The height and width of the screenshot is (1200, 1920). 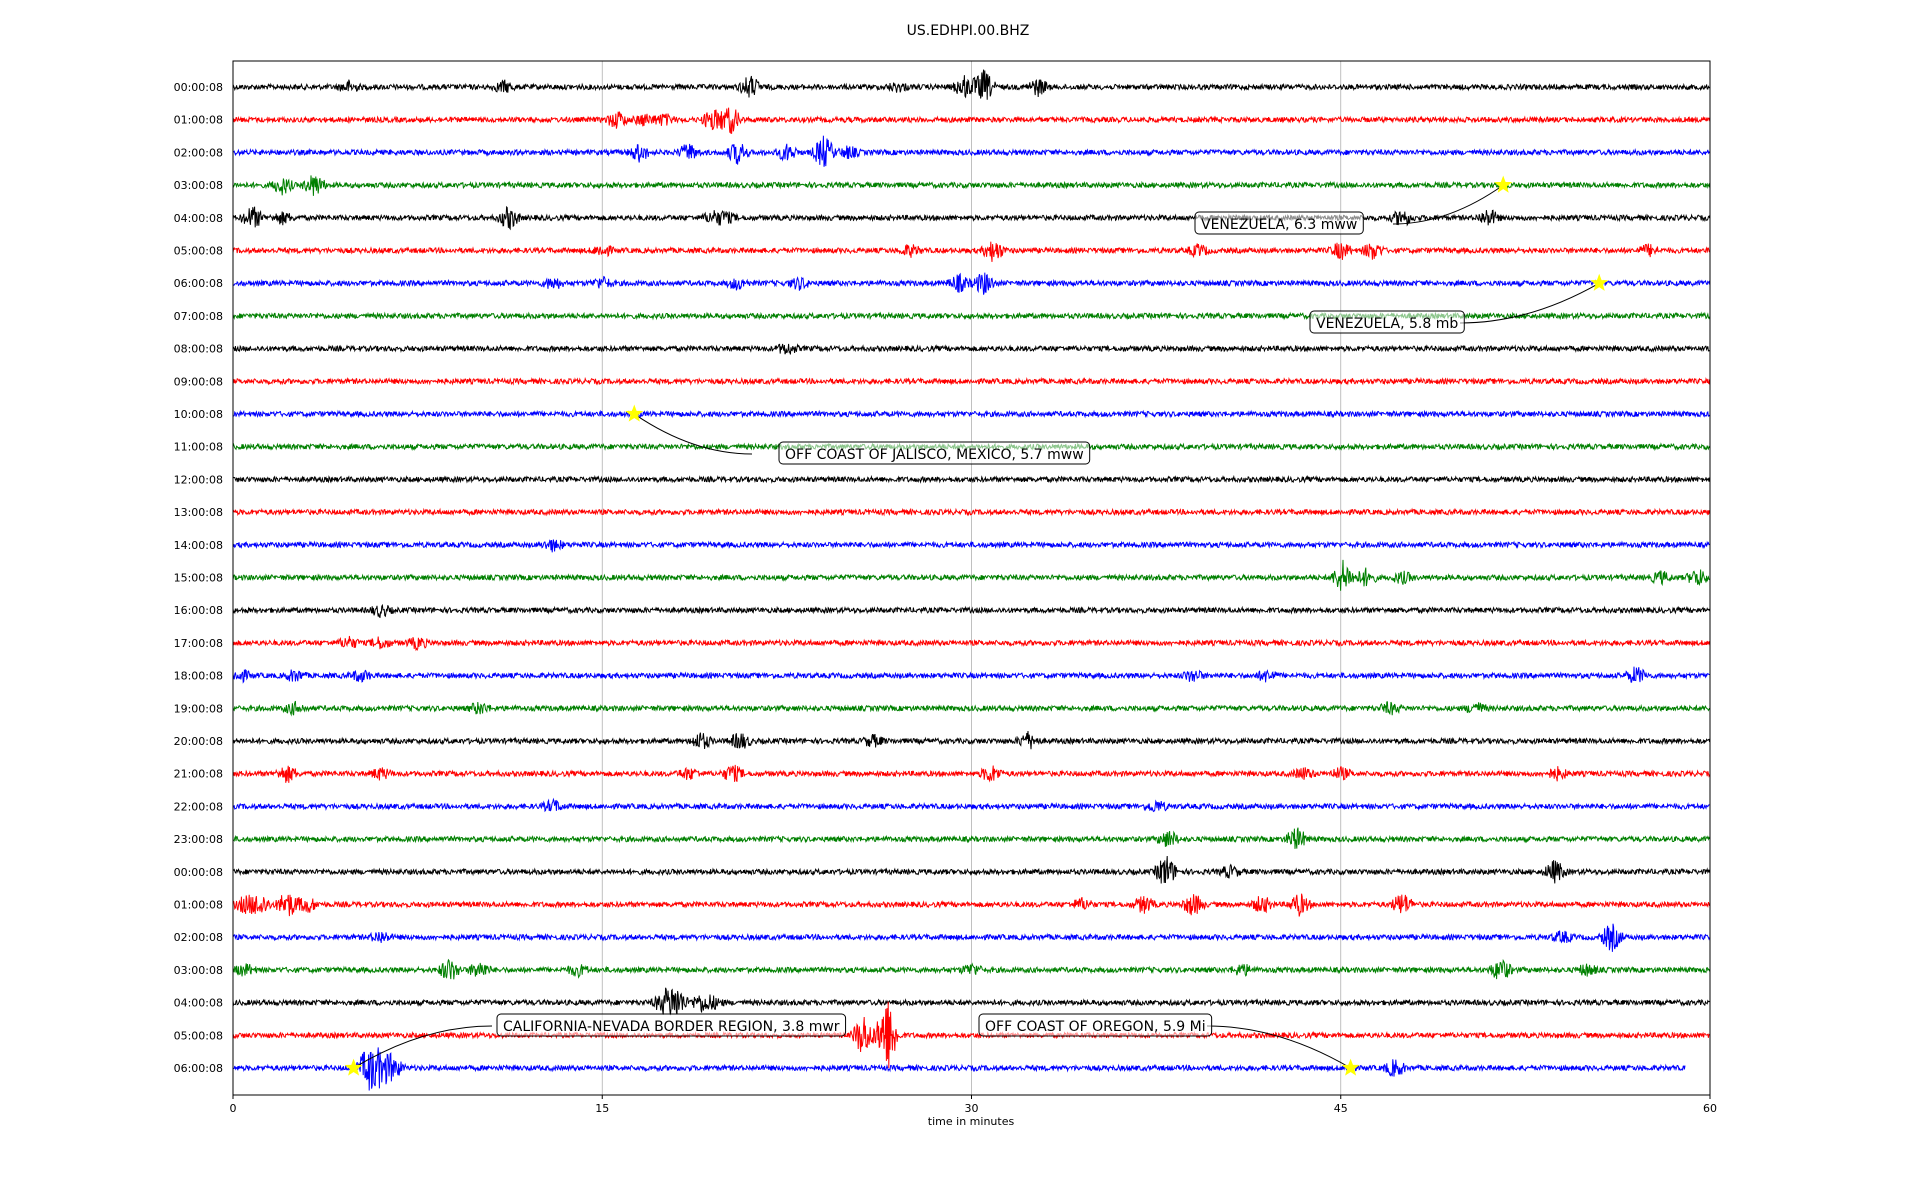 What do you see at coordinates (1353, 205) in the screenshot?
I see `event-annotation: VENEZUELA, 6.3 mww` at bounding box center [1353, 205].